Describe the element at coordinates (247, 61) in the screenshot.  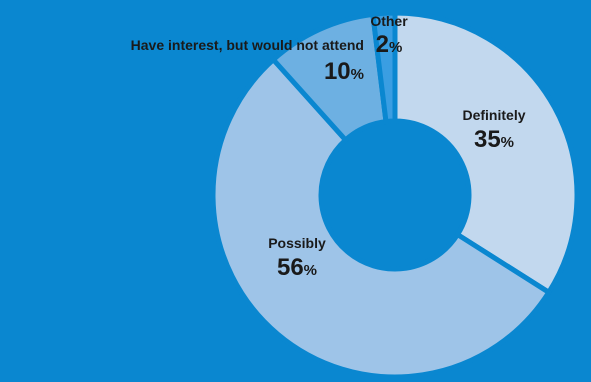
I see `label-have-interest: Have interest, but would not attend 10%` at that location.